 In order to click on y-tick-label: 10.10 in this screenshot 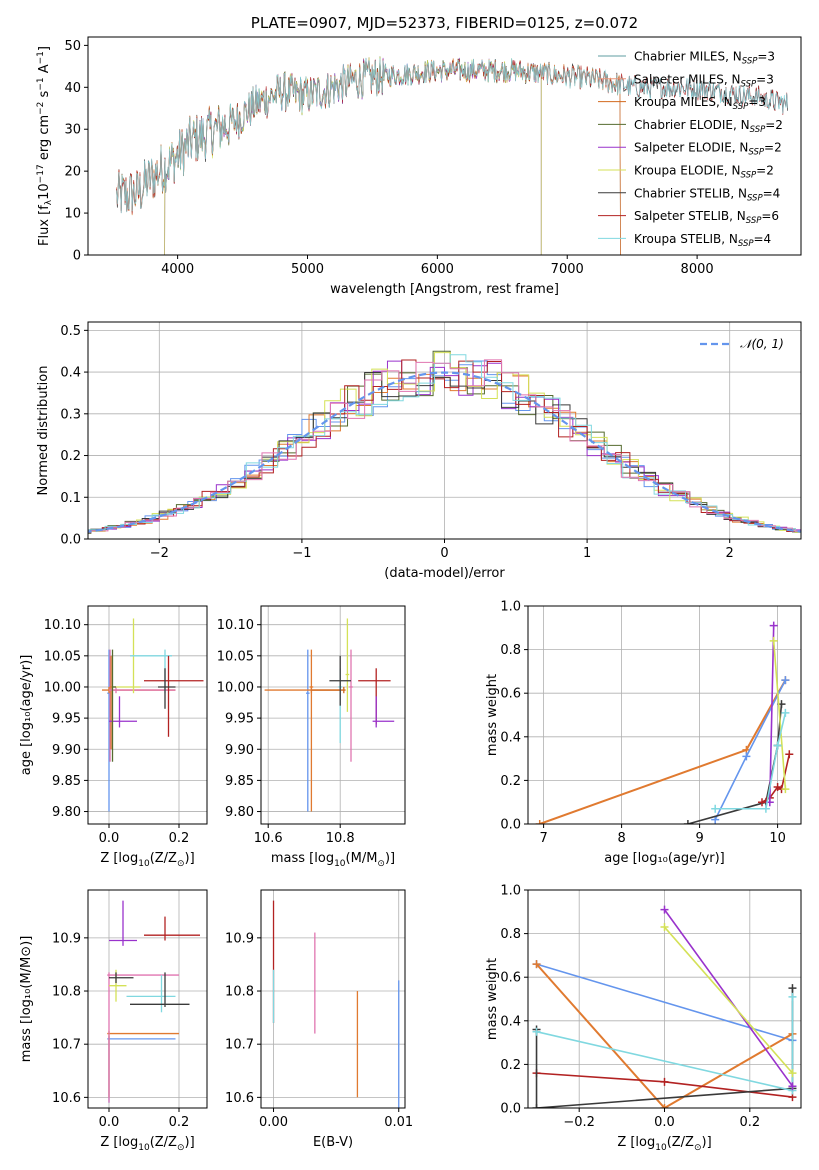, I will do `click(235, 625)`.